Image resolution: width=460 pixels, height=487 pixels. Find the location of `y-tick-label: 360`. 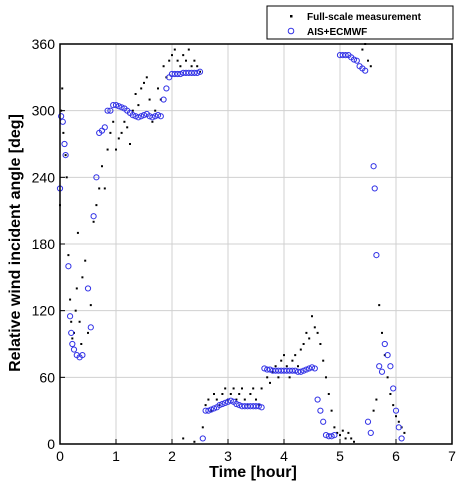

y-tick-label: 360 is located at coordinates (44, 44).